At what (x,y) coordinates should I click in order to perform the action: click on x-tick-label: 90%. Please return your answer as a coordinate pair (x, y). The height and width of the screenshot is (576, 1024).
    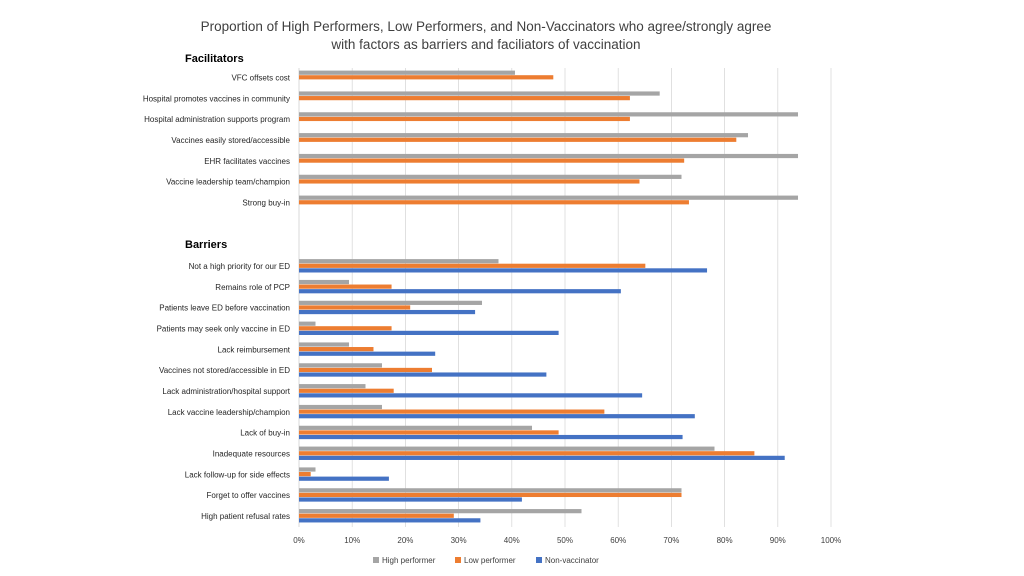
    Looking at the image, I should click on (778, 540).